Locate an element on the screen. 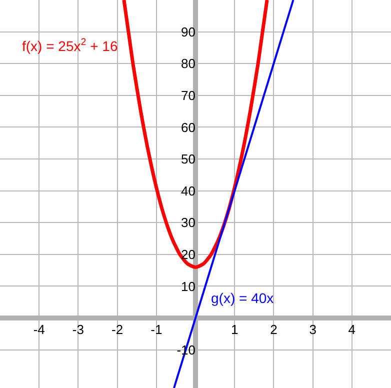 The height and width of the screenshot is (388, 391). x-tick-label: -1 is located at coordinates (156, 329).